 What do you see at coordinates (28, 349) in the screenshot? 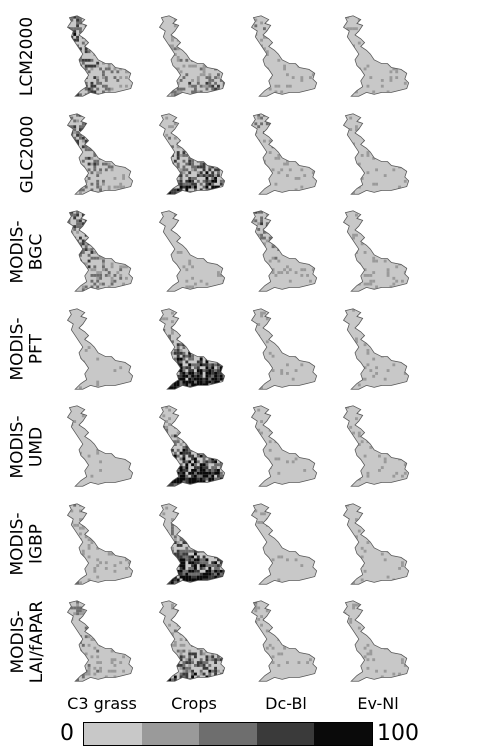
I see `row-label: MODIS- PFT` at bounding box center [28, 349].